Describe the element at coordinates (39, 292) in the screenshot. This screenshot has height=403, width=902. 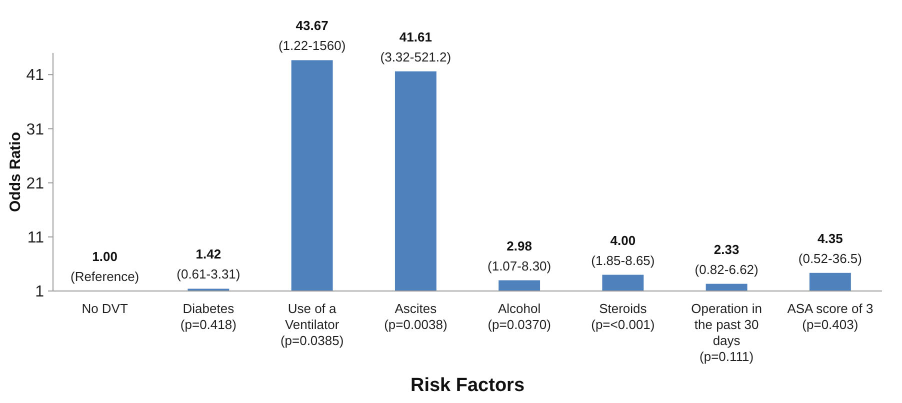
I see `y-tick-label: 1` at that location.